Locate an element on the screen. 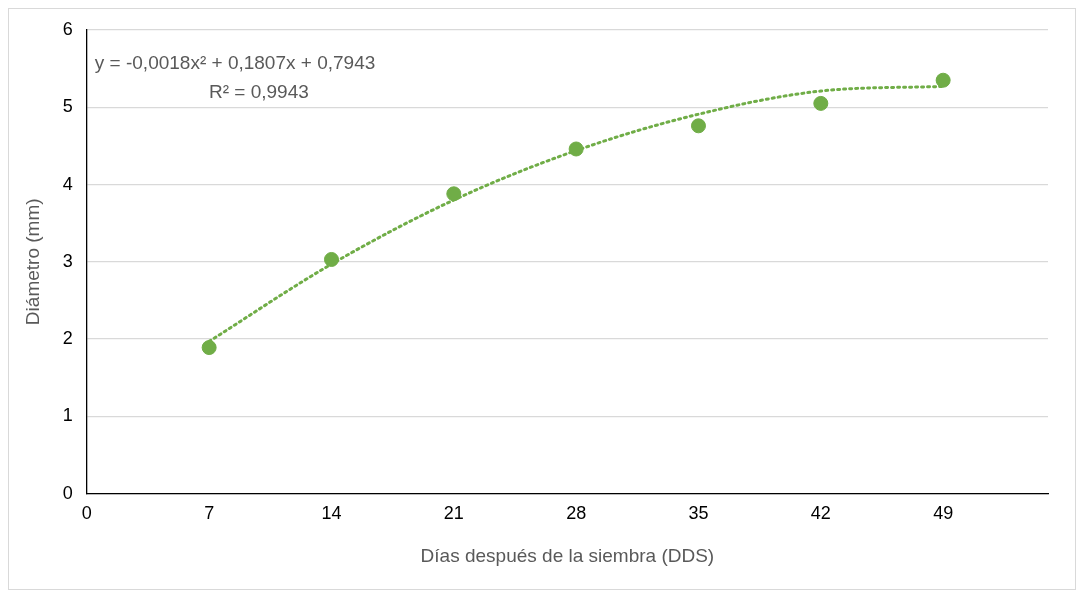 The height and width of the screenshot is (592, 1078). x-tick-label: 49 is located at coordinates (943, 513).